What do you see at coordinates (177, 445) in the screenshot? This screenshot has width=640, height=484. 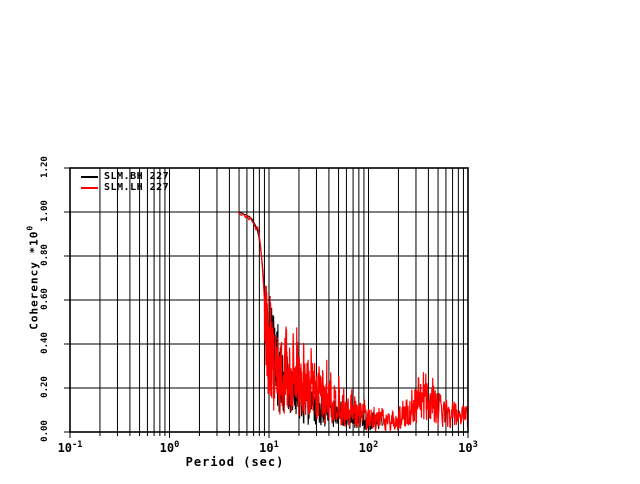 I see `x-tick-exponent: 0` at bounding box center [177, 445].